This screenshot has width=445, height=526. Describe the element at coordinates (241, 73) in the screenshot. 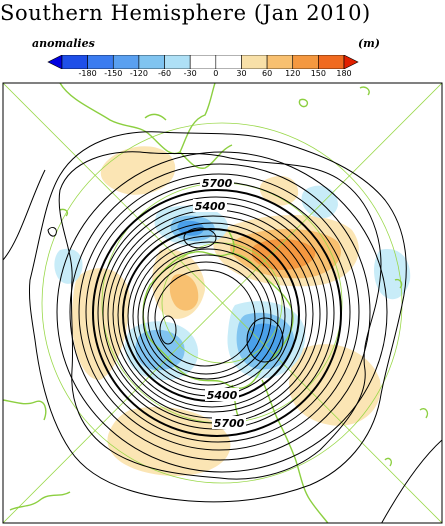

I see `colorbar-tick-label: 30` at that location.